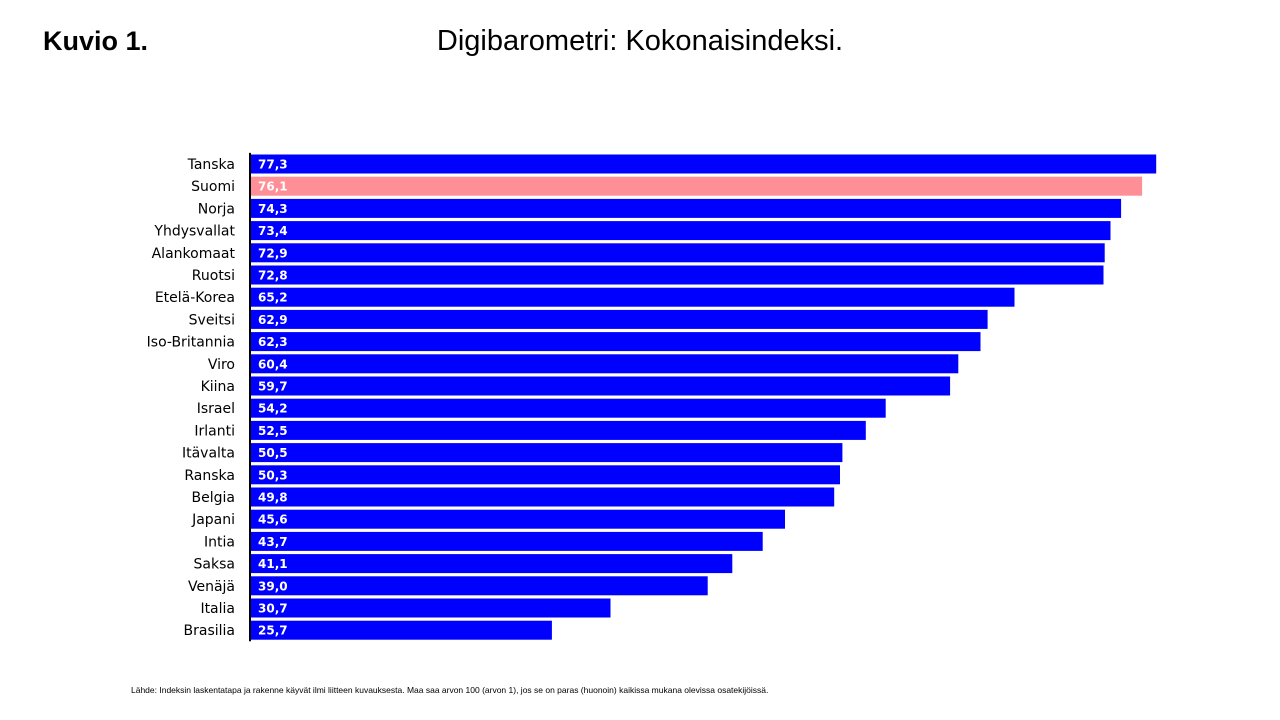  I want to click on category-label: Irlanti, so click(214, 431).